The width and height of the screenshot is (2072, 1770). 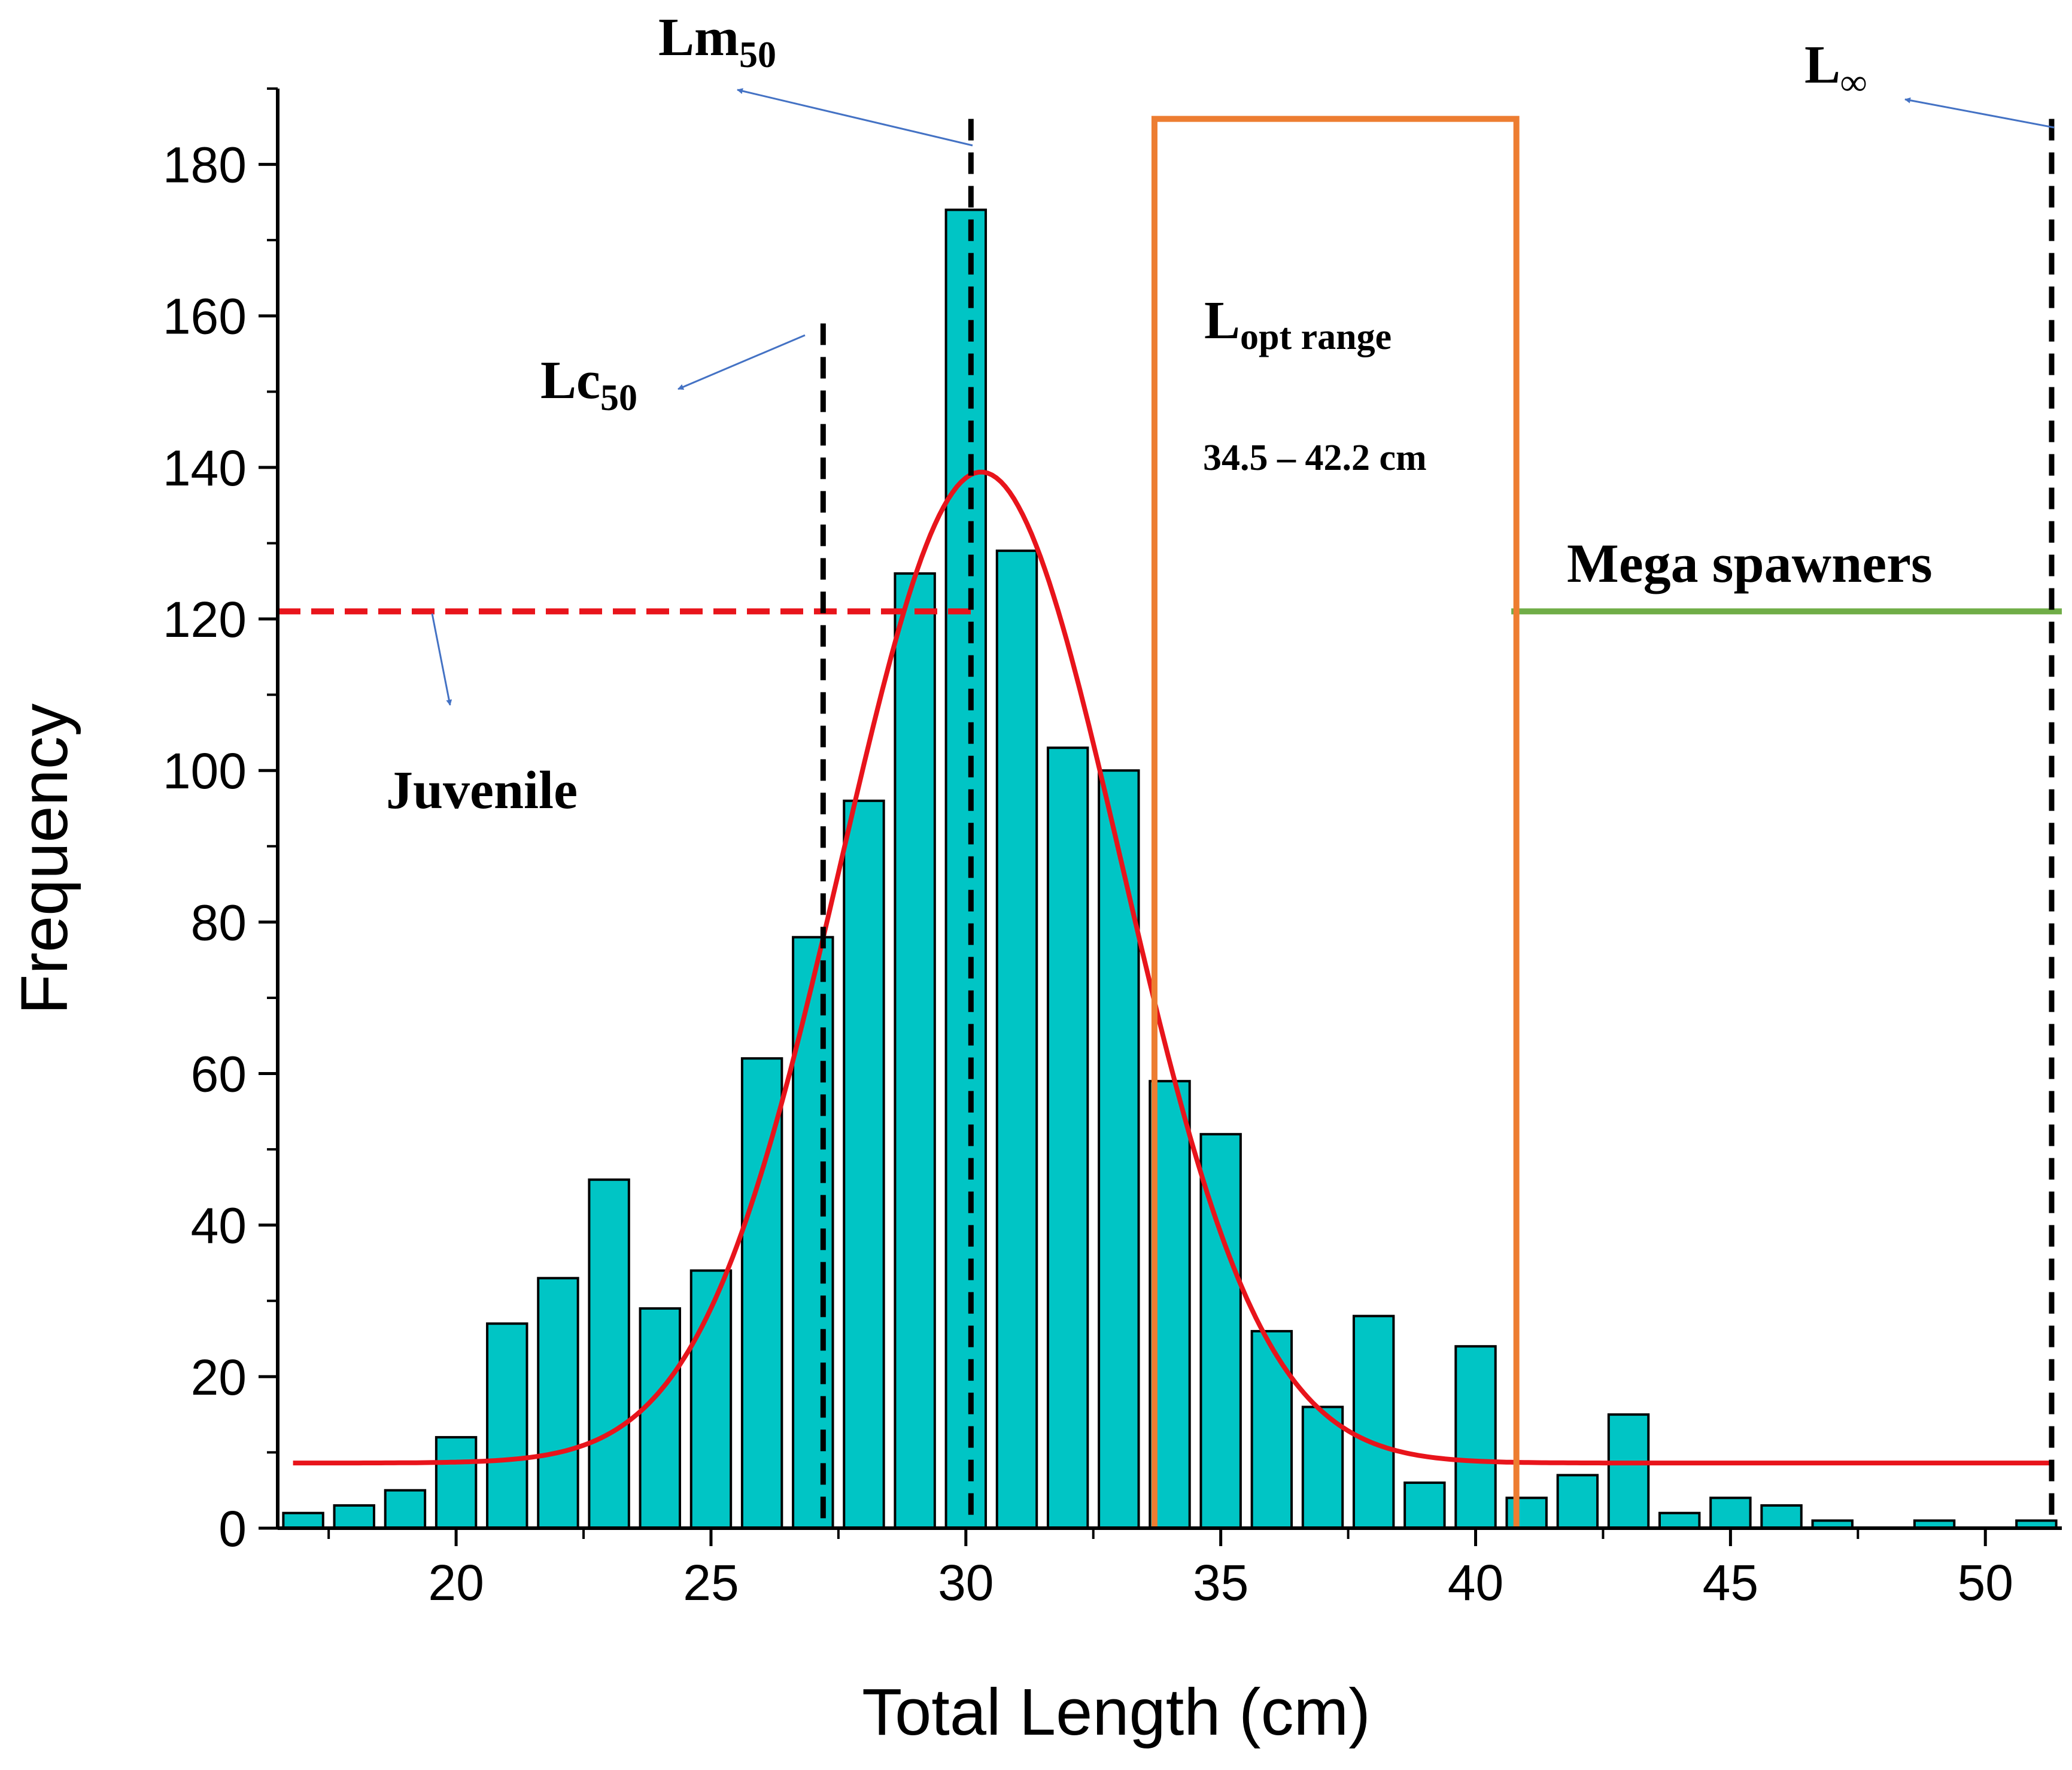 I want to click on x-tick-label-20: 20, so click(x=456, y=1583).